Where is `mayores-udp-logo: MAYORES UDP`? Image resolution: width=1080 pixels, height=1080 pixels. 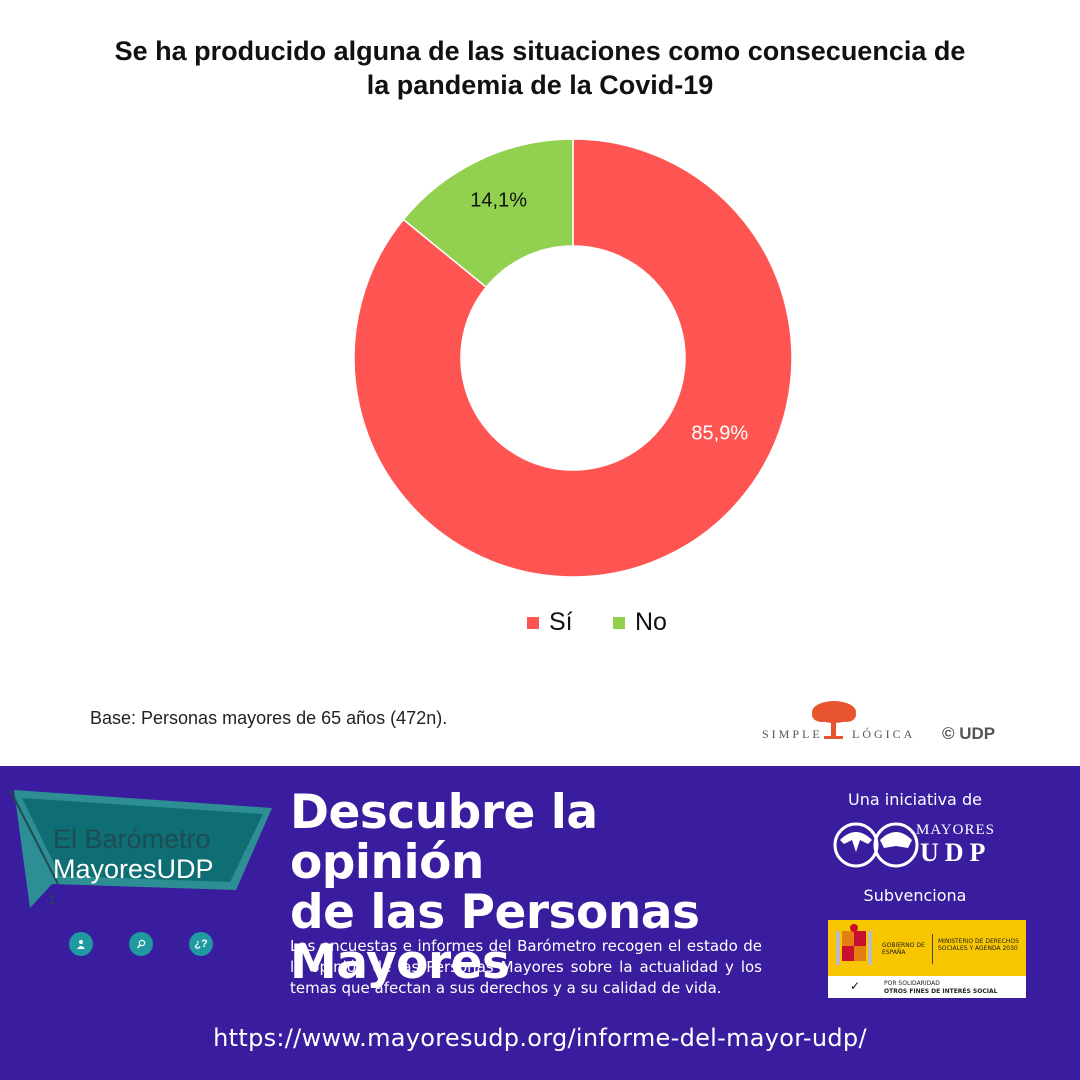 mayores-udp-logo: MAYORES UDP is located at coordinates (920, 843).